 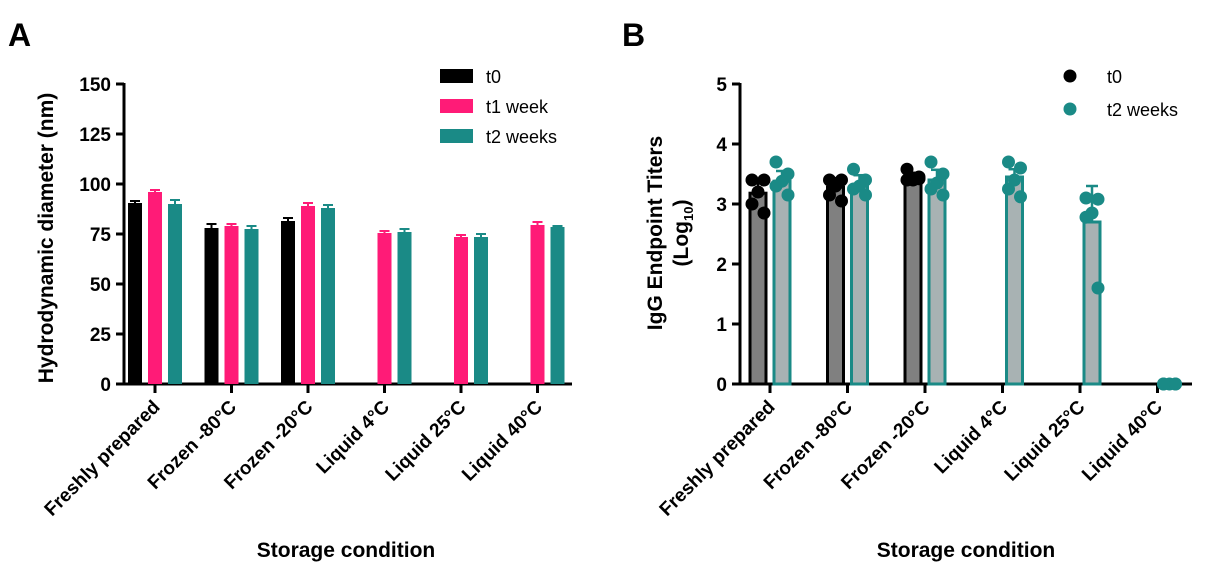 I want to click on panel-a-letter: A, so click(x=19, y=35).